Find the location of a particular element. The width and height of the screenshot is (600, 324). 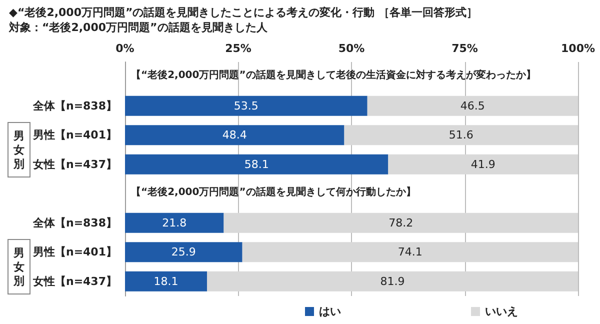

x-tick-label: 75% is located at coordinates (465, 48).